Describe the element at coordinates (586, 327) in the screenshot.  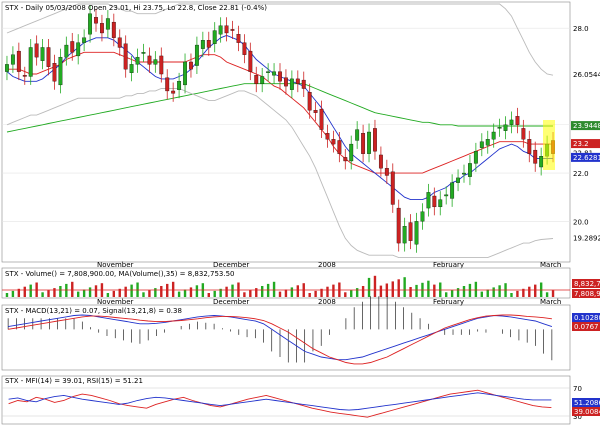
I see `macd-tag-red: 0.0767` at that location.